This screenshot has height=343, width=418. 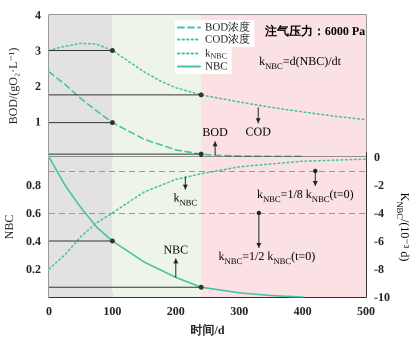 What do you see at coordinates (175, 249) in the screenshot?
I see `annotation: NBC` at bounding box center [175, 249].